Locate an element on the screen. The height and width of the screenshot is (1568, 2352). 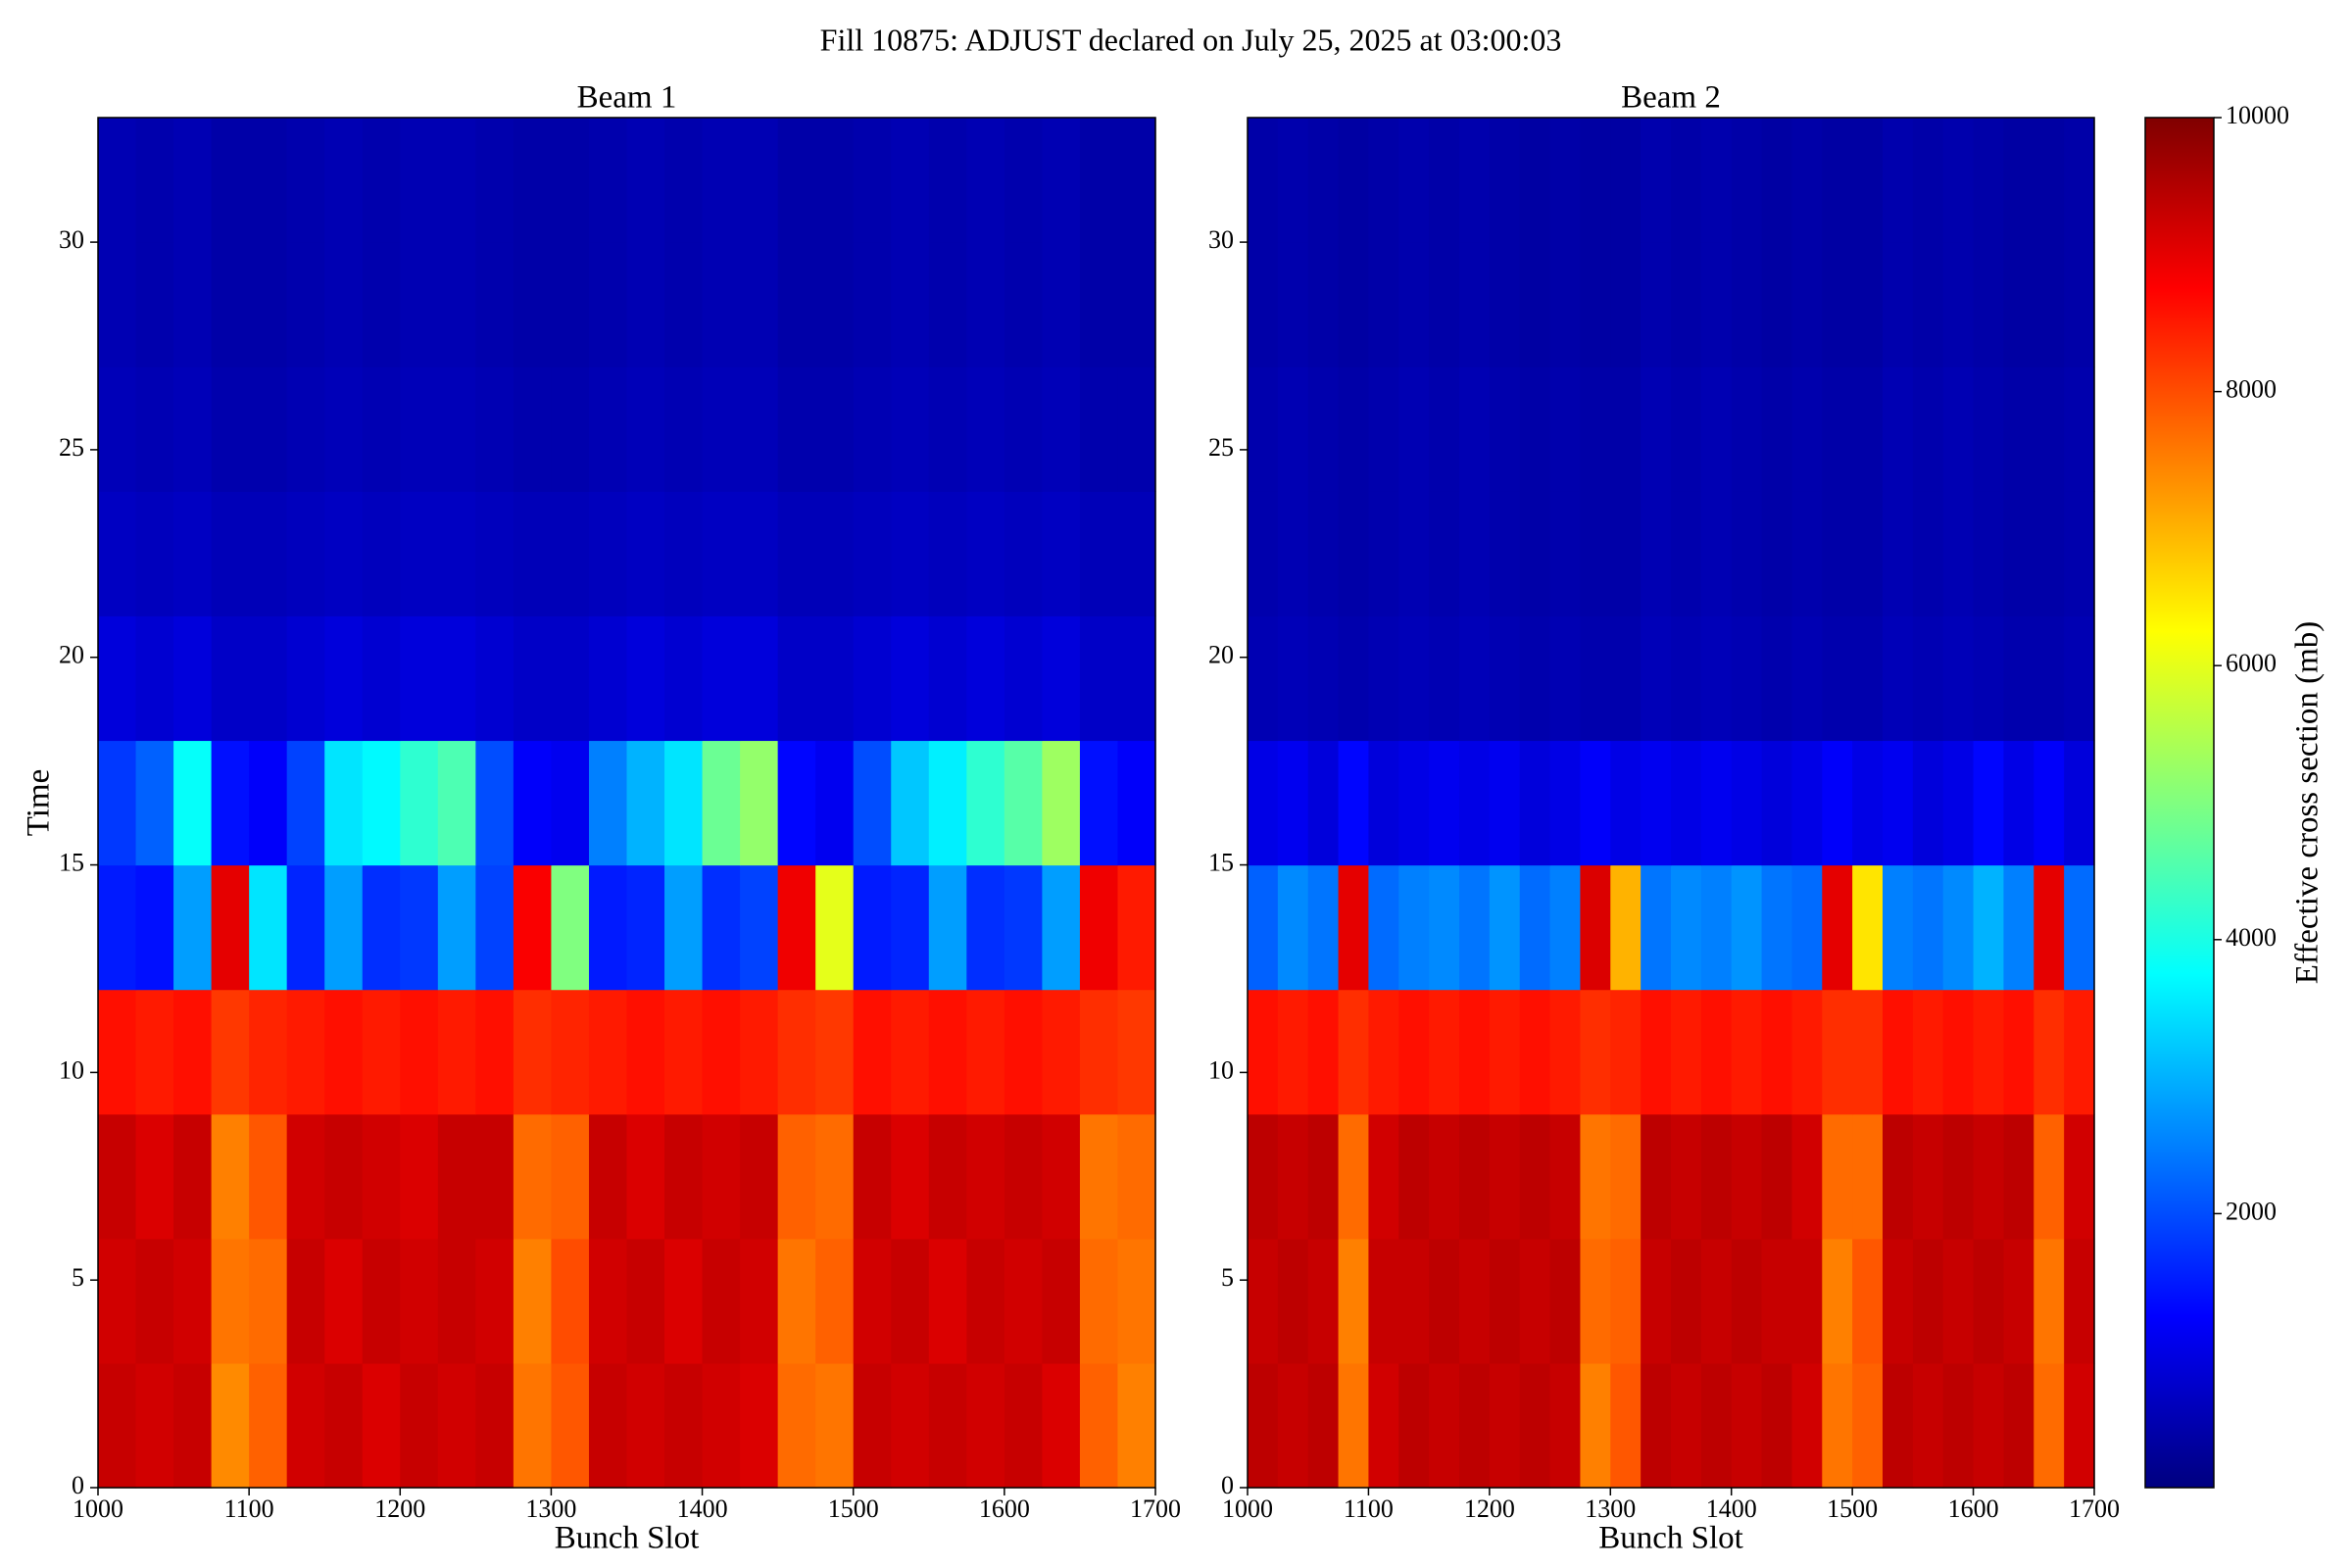
x-tick-label: 1100 is located at coordinates (1369, 1508).